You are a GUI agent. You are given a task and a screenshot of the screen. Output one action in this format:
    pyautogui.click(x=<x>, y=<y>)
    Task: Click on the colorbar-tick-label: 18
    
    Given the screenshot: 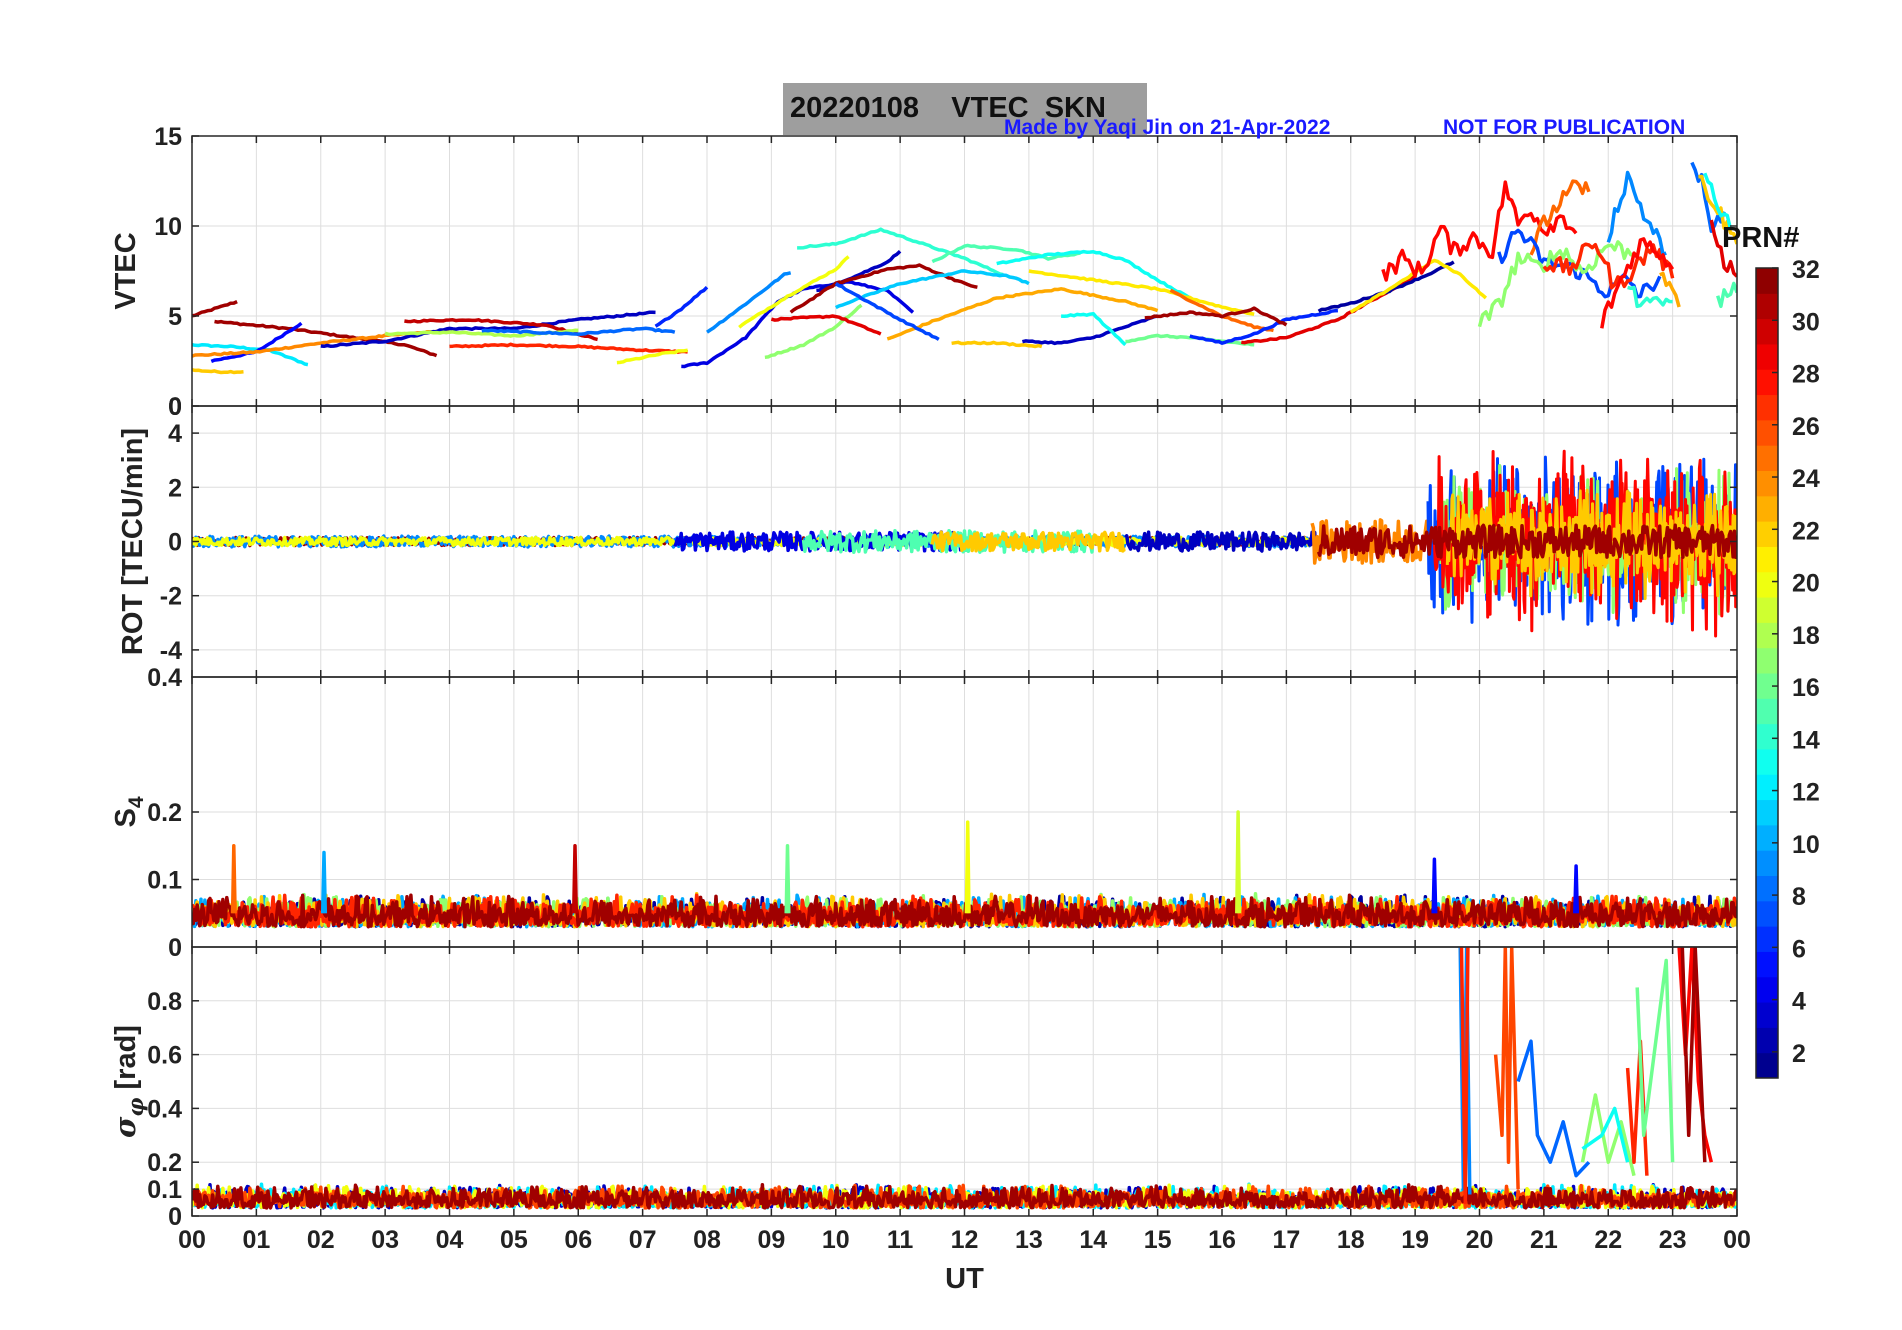 What is the action you would take?
    pyautogui.click(x=1806, y=636)
    